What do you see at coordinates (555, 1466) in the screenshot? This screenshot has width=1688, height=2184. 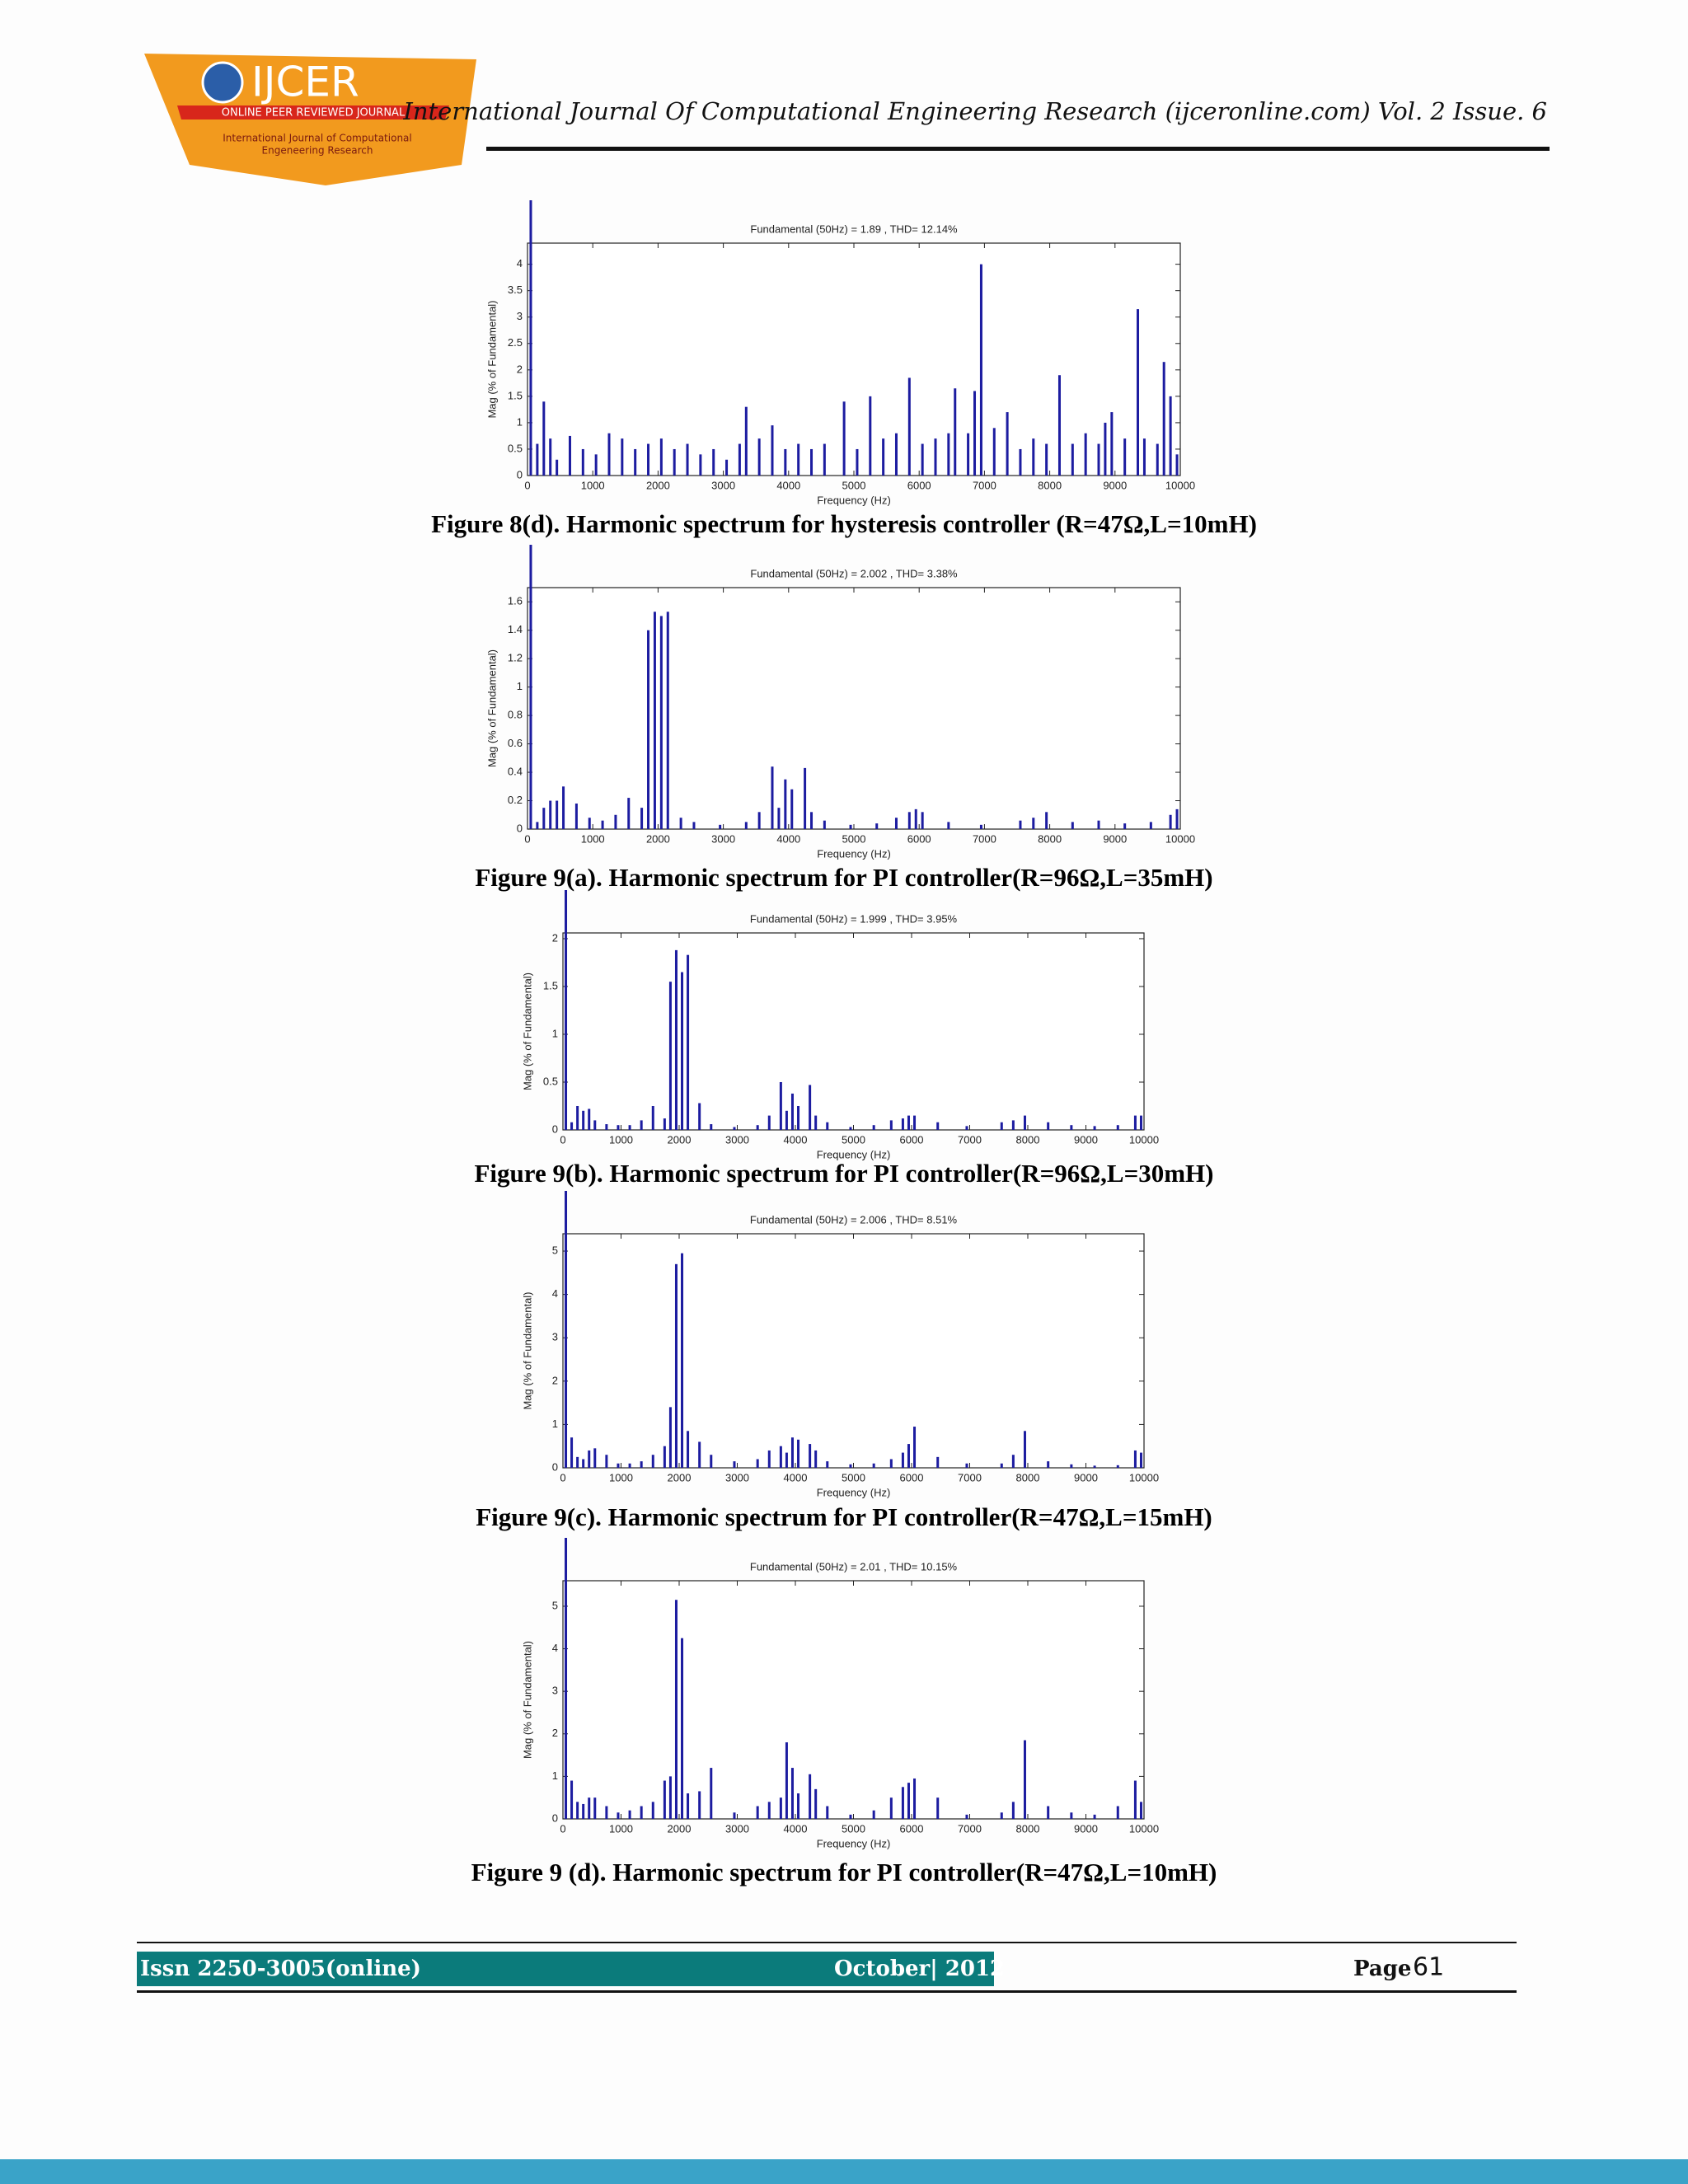 I see `y-tick-label: 0` at bounding box center [555, 1466].